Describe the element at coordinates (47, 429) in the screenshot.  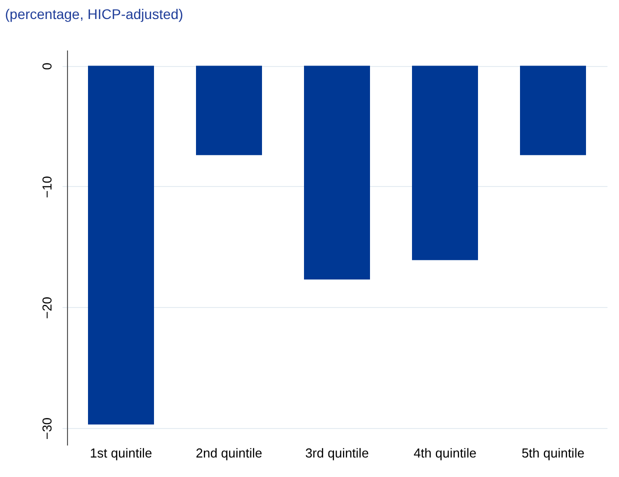
I see `y-tick-label: −30` at that location.